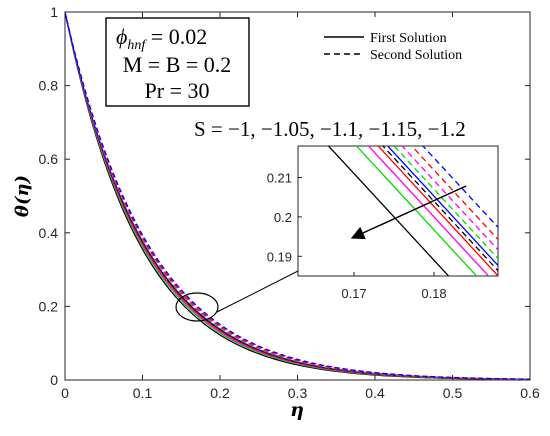  I want to click on legend-label-first: First Solution, so click(408, 38).